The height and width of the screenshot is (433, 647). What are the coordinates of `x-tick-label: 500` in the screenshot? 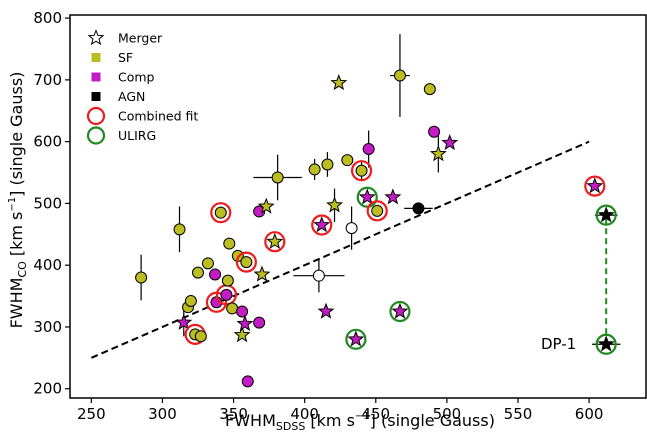 It's located at (447, 414).